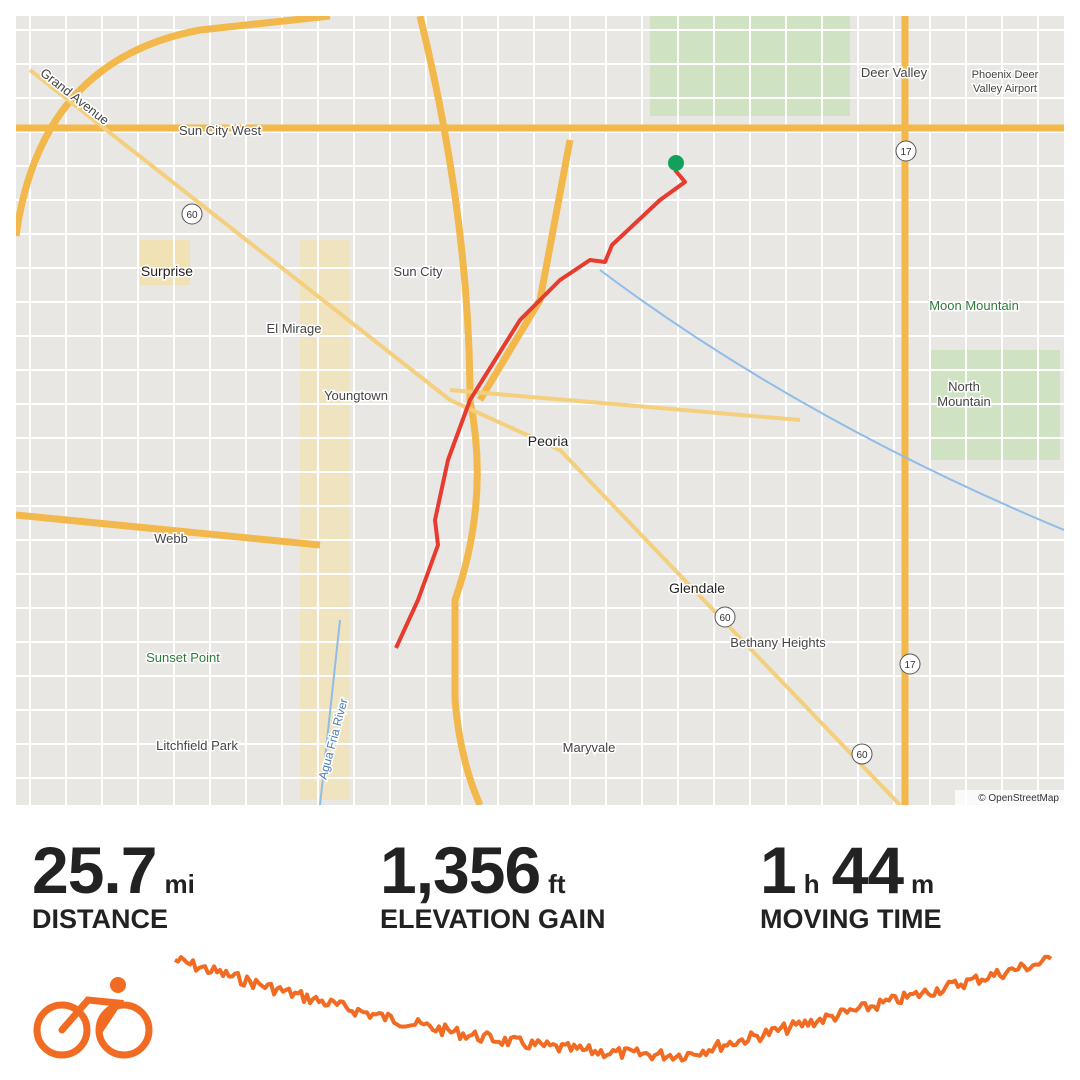 Image resolution: width=1080 pixels, height=1080 pixels. What do you see at coordinates (589, 747) in the screenshot?
I see `map-label: Maryvale` at bounding box center [589, 747].